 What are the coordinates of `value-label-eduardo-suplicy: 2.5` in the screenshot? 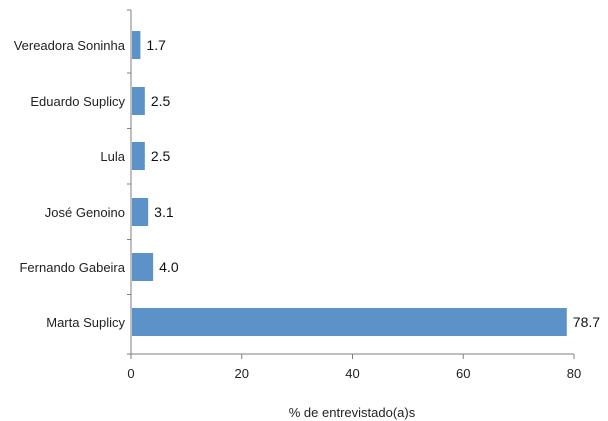 It's located at (161, 101).